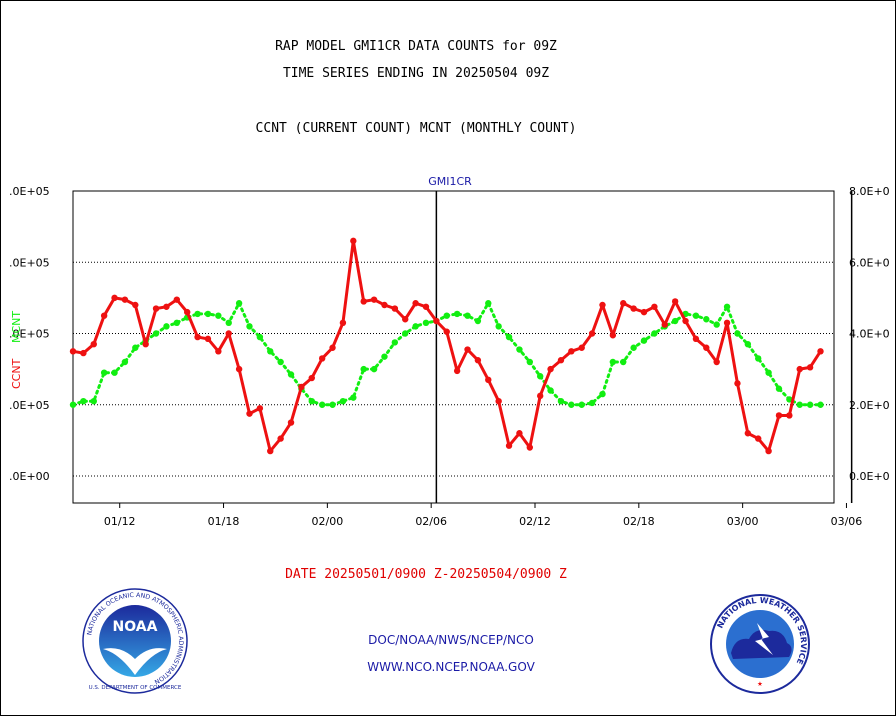 The height and width of the screenshot is (716, 896). I want to click on x-tick-label: 02/12, so click(535, 521).